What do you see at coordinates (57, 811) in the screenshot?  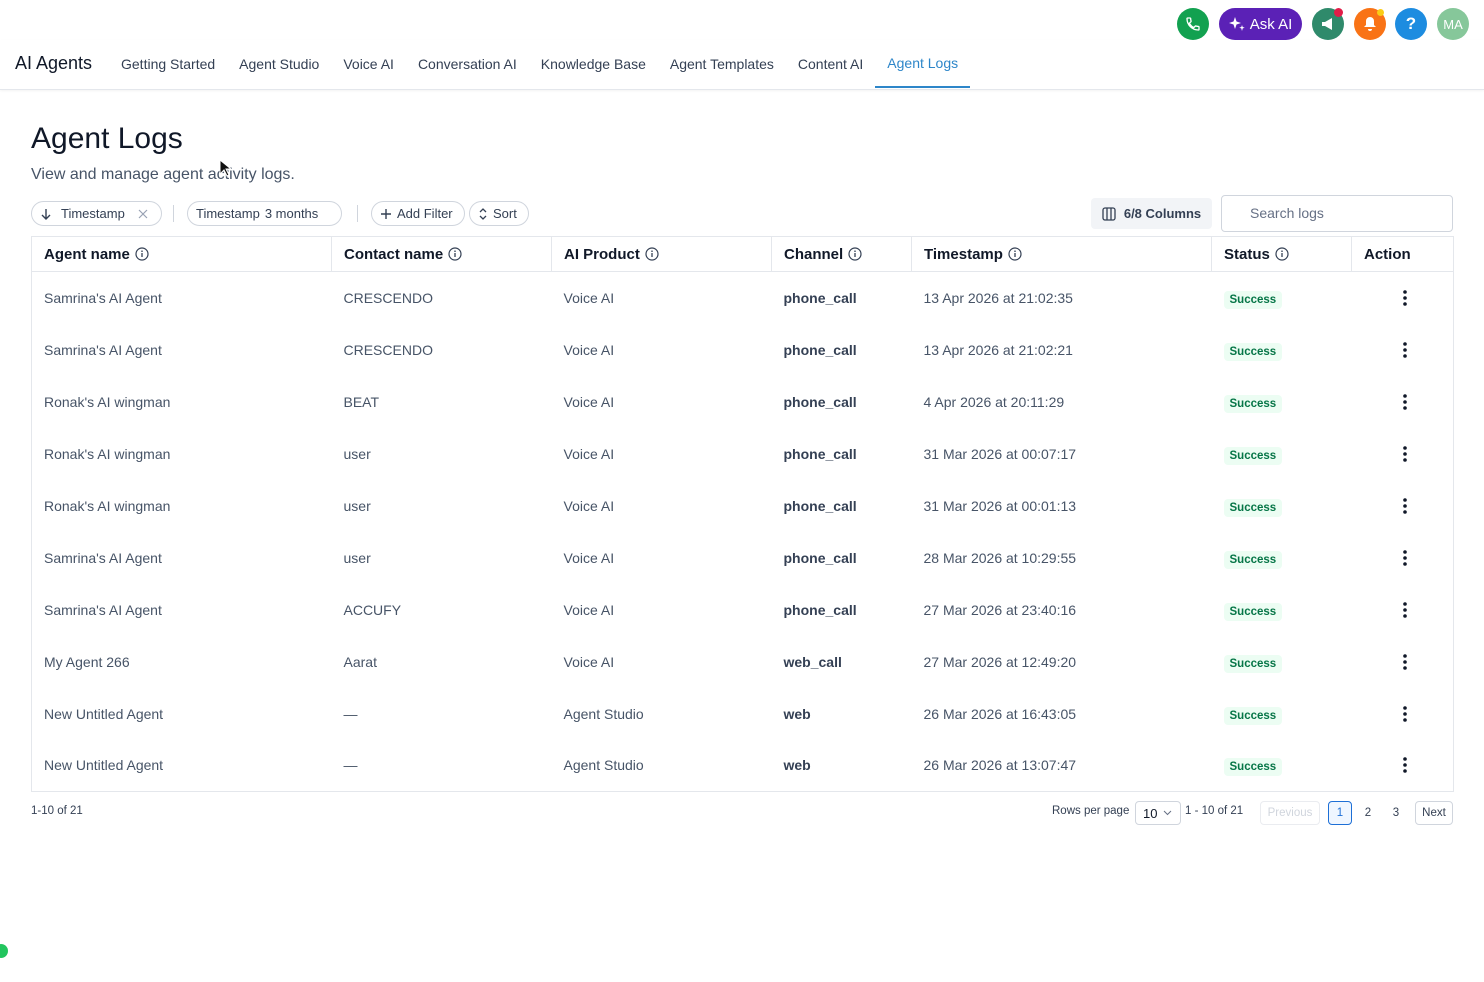 I see `range-summary: 1-10 of 21` at bounding box center [57, 811].